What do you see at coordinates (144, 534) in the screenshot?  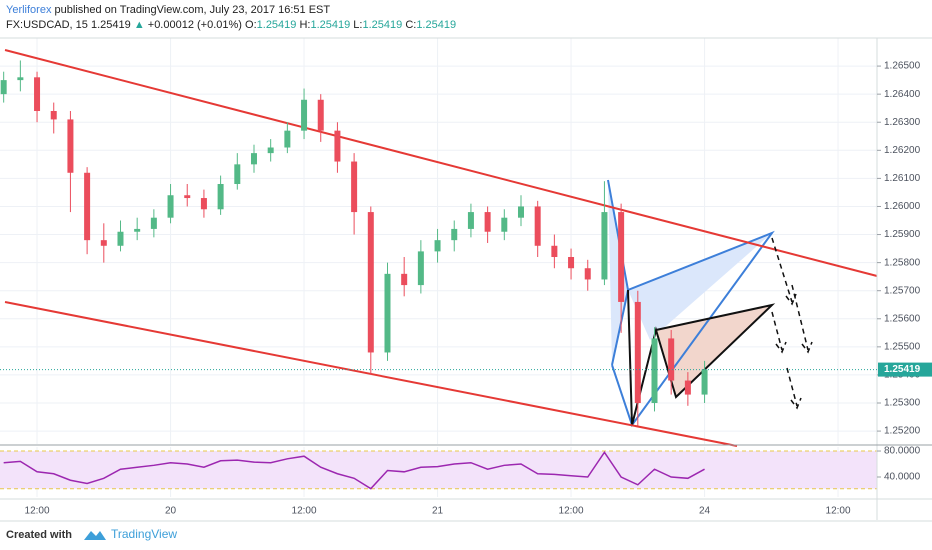 I see `footer-brand: TradingView` at bounding box center [144, 534].